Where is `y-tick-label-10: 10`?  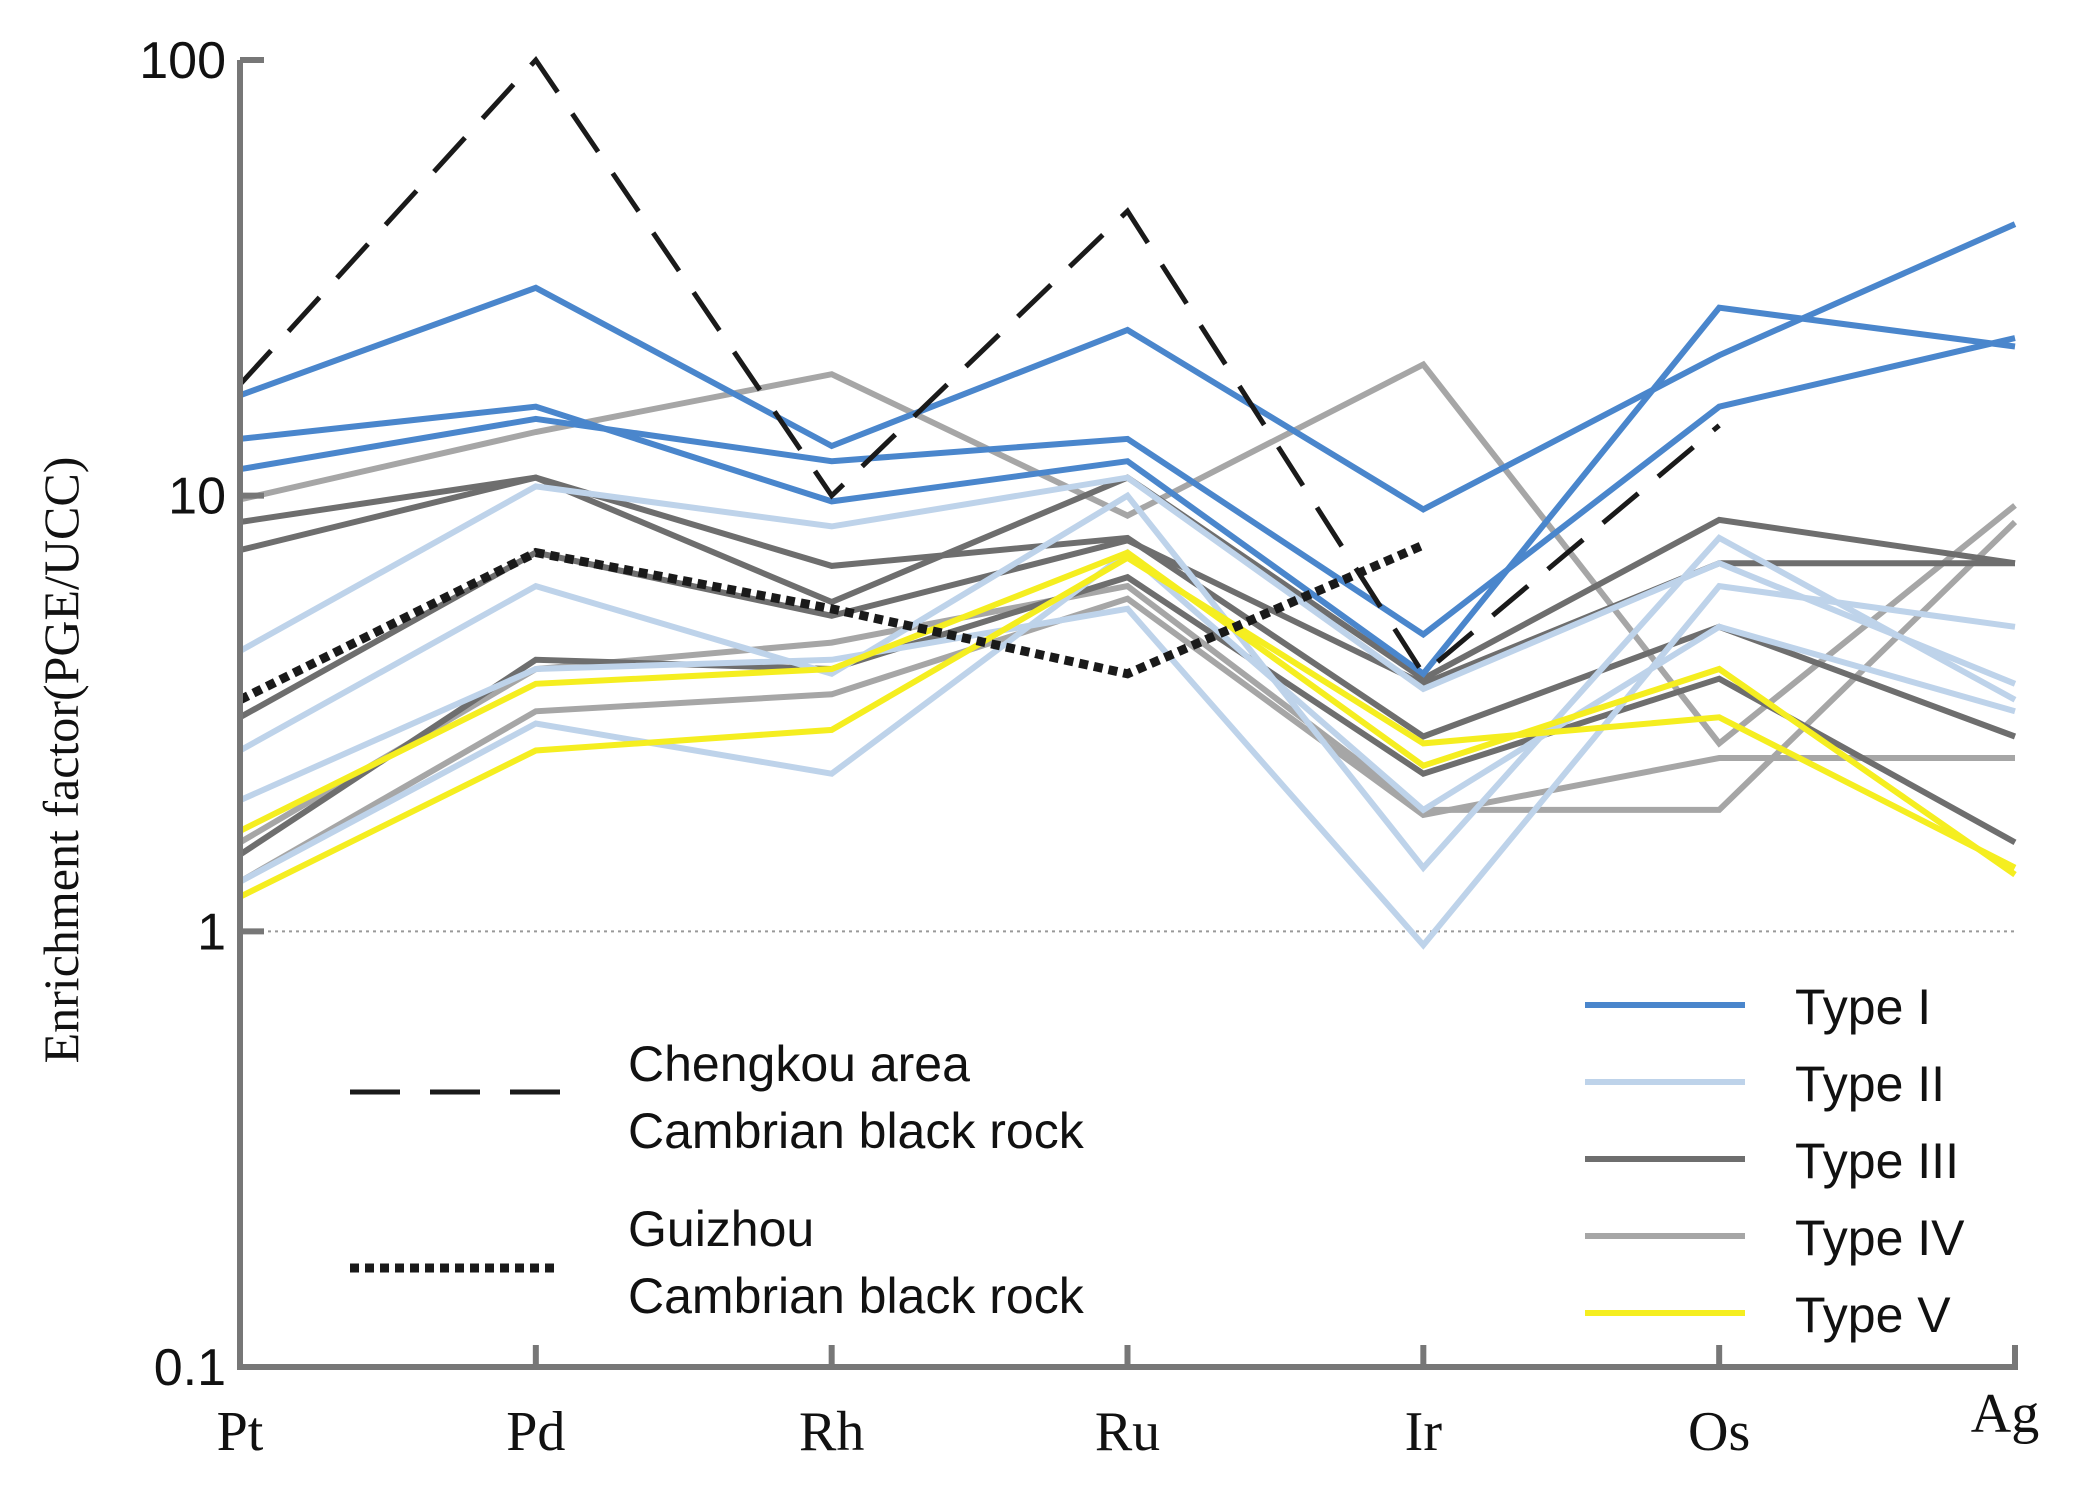 y-tick-label-10: 10 is located at coordinates (197, 497).